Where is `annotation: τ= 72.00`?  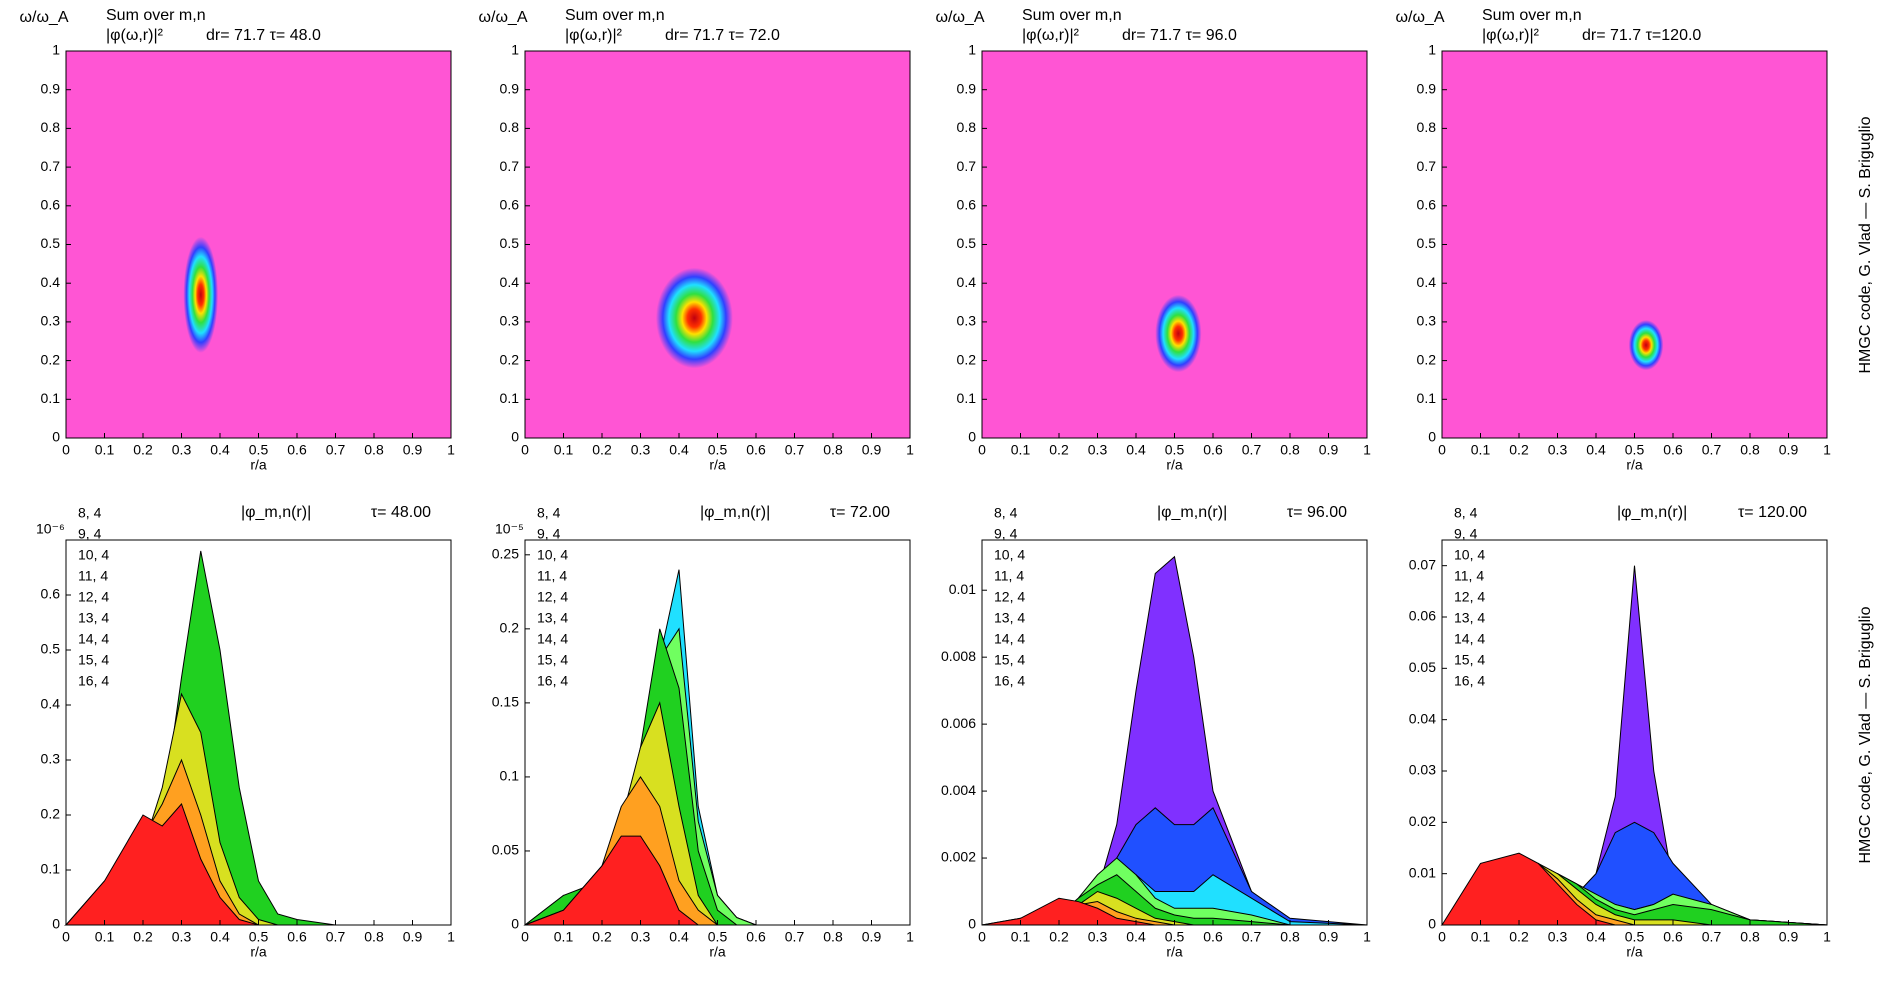
annotation: τ= 72.00 is located at coordinates (860, 512).